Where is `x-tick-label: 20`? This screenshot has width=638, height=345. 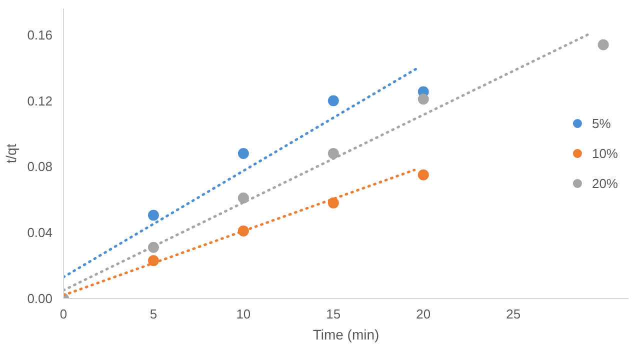
x-tick-label: 20 is located at coordinates (423, 314).